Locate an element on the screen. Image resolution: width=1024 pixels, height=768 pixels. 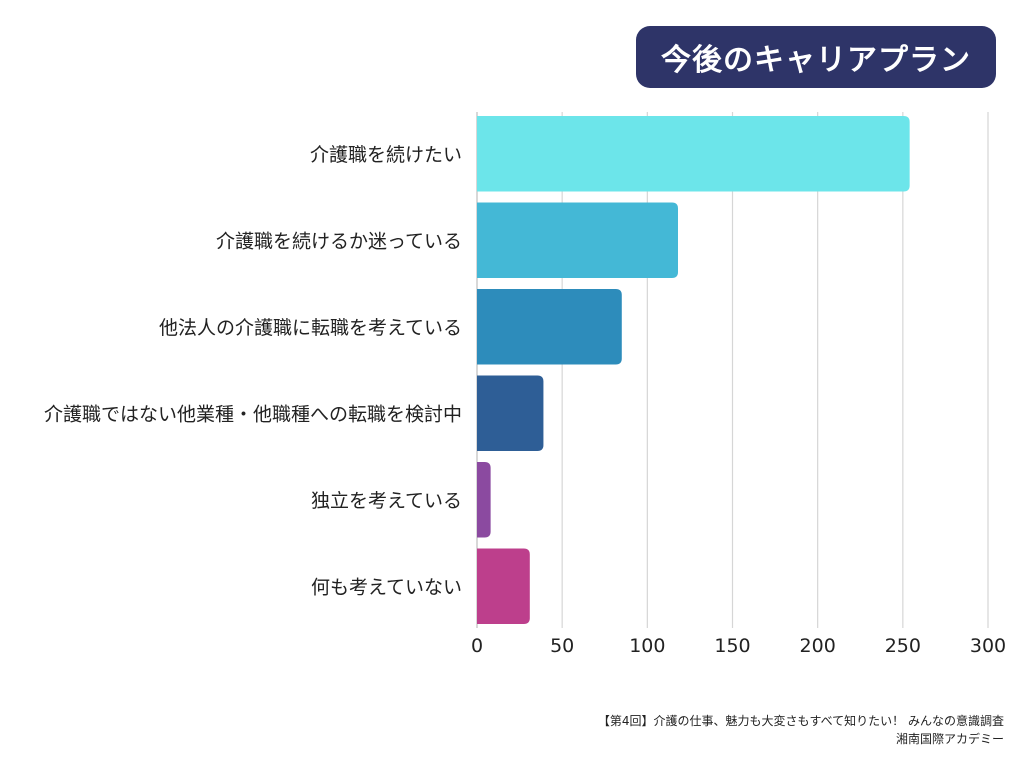
chart-title: 今後のキャリアプラン is located at coordinates (816, 60).